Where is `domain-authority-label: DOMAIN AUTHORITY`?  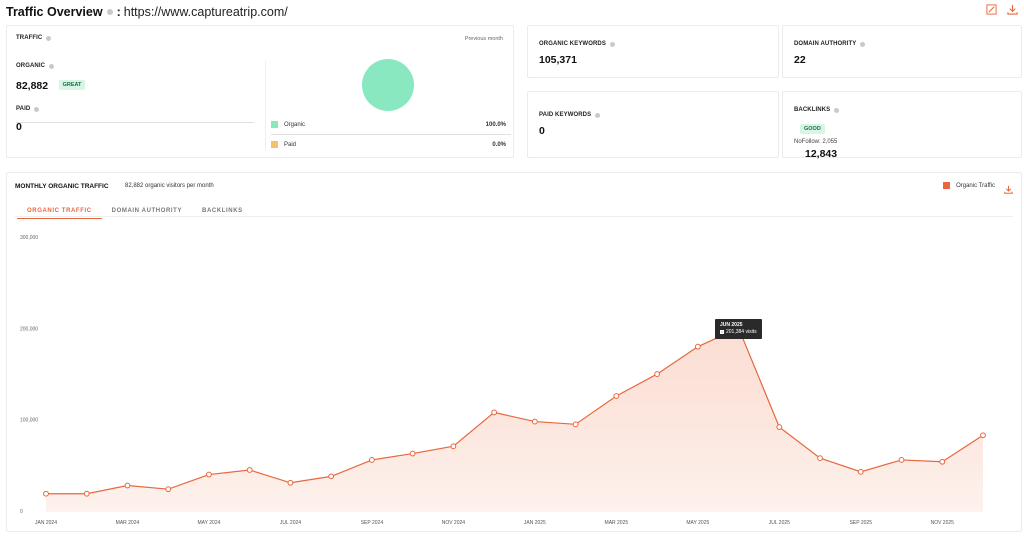 domain-authority-label: DOMAIN AUTHORITY is located at coordinates (831, 44).